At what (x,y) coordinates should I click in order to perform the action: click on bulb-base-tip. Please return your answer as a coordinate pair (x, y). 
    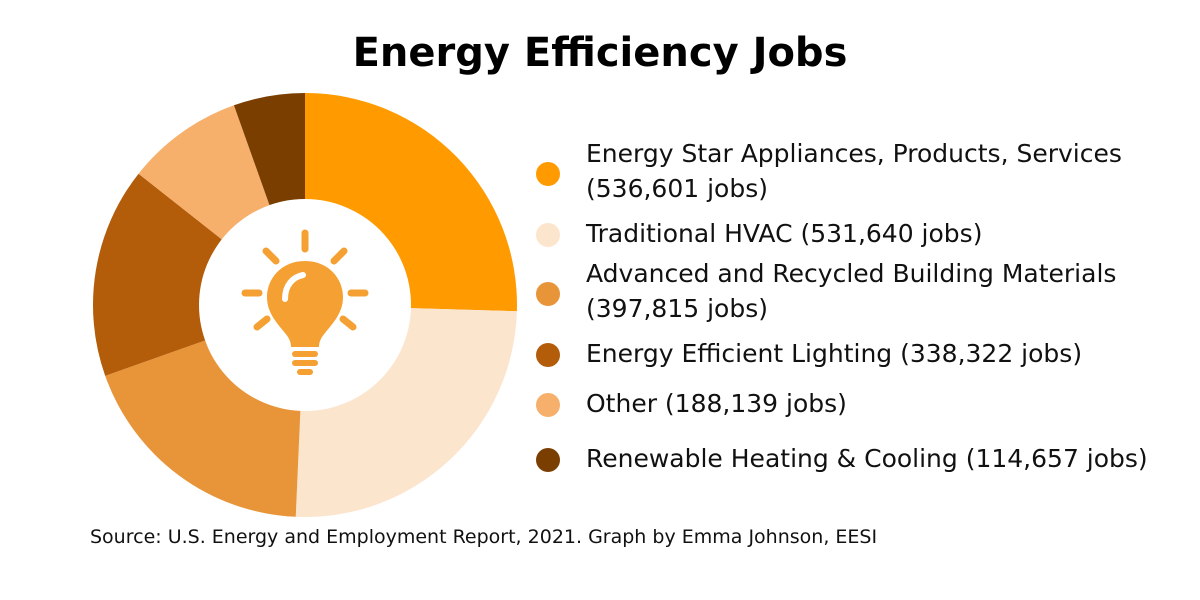
    Looking at the image, I should click on (305, 372).